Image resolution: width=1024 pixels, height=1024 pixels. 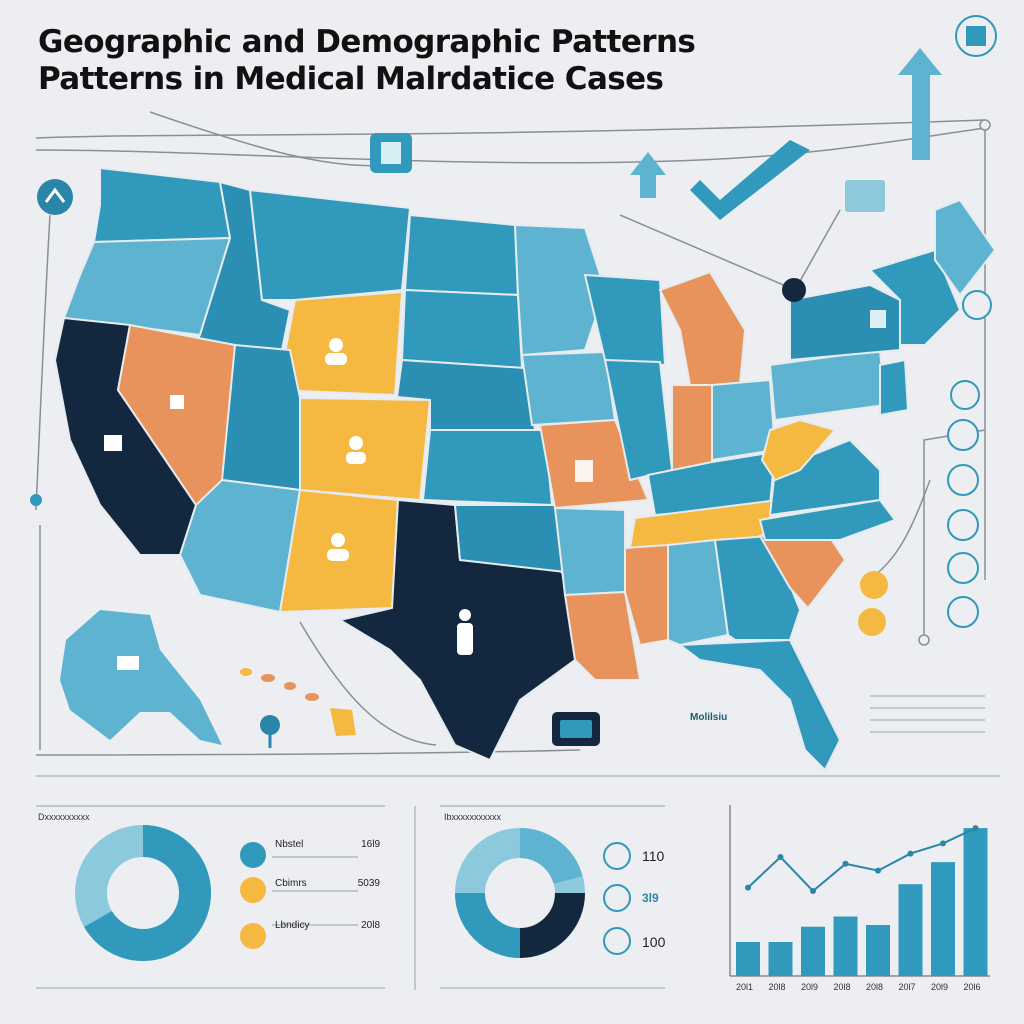 What do you see at coordinates (462, 329) in the screenshot?
I see `state-sd` at bounding box center [462, 329].